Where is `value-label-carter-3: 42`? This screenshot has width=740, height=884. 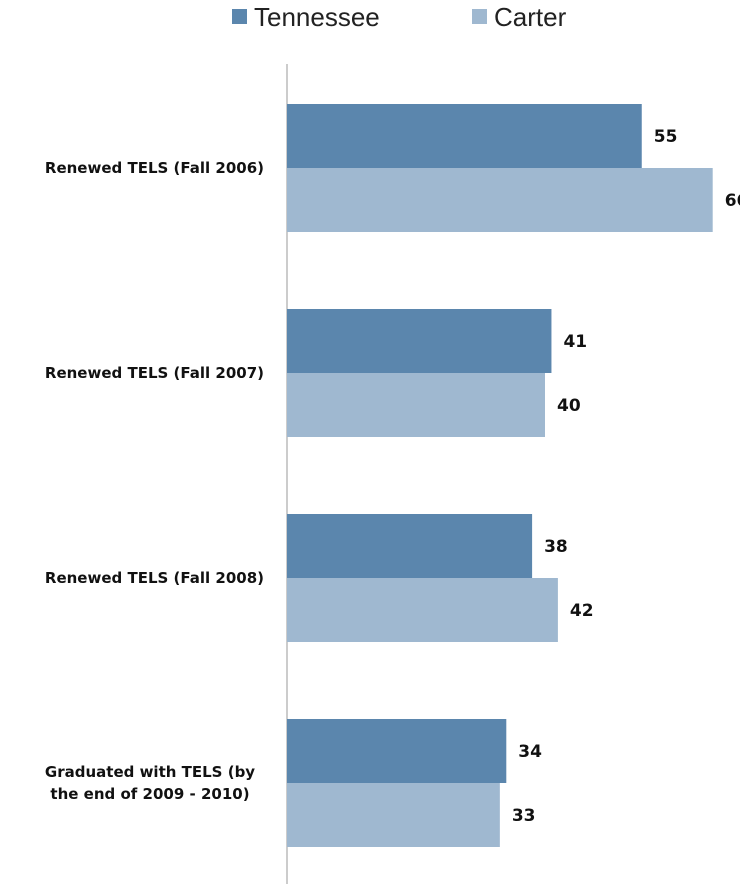 value-label-carter-3: 42 is located at coordinates (582, 611).